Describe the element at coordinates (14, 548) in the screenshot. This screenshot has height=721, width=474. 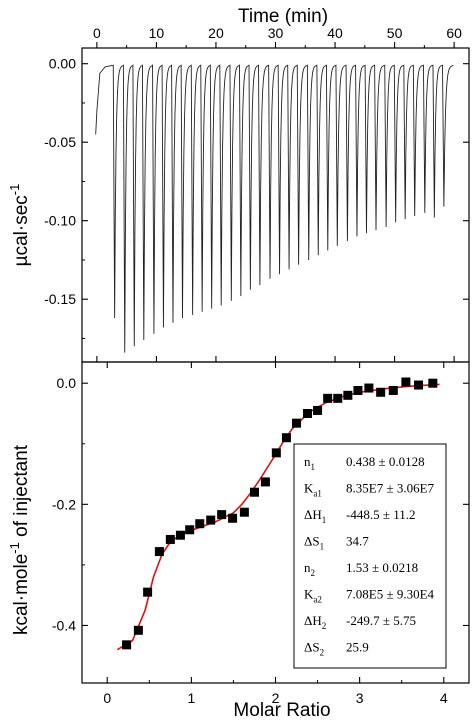
I see `enthalpy-axis-title-exponent: -1` at that location.